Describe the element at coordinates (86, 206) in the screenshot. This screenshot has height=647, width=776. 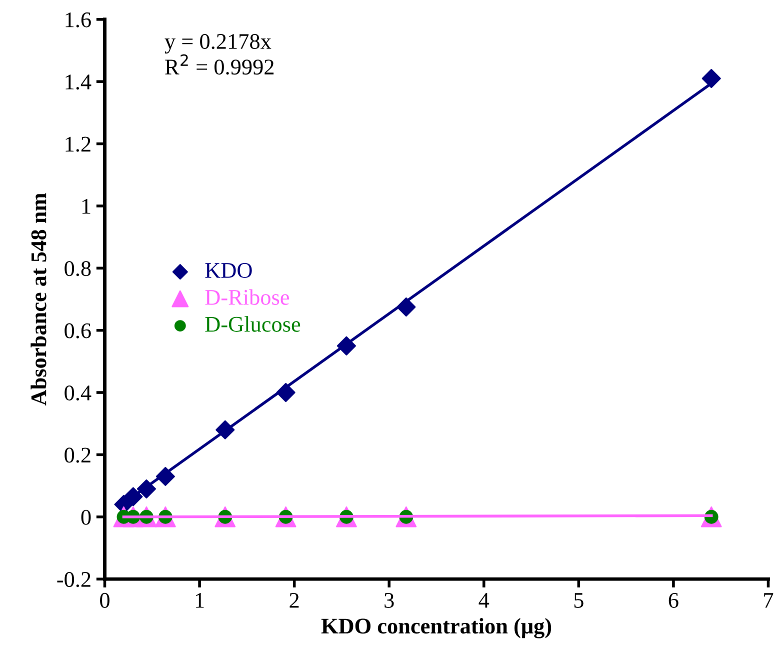
I see `y-tick-label: 1` at that location.